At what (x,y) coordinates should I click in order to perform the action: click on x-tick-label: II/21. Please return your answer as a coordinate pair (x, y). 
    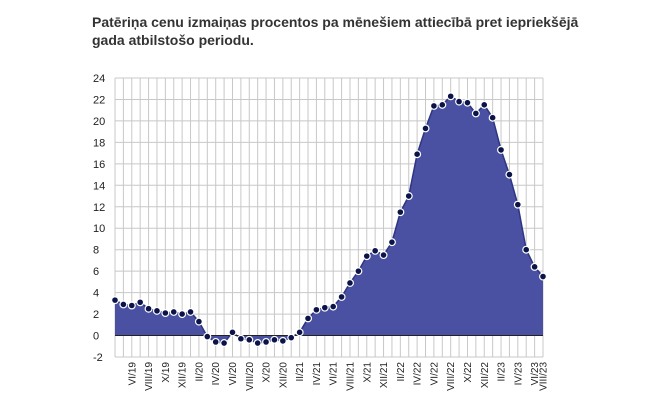
    Looking at the image, I should click on (300, 372).